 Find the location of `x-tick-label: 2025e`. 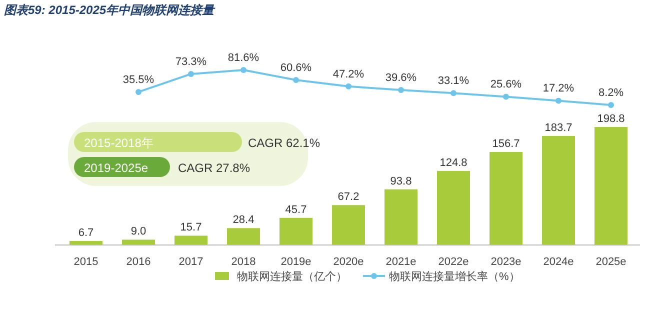

x-tick-label: 2025e is located at coordinates (611, 262).